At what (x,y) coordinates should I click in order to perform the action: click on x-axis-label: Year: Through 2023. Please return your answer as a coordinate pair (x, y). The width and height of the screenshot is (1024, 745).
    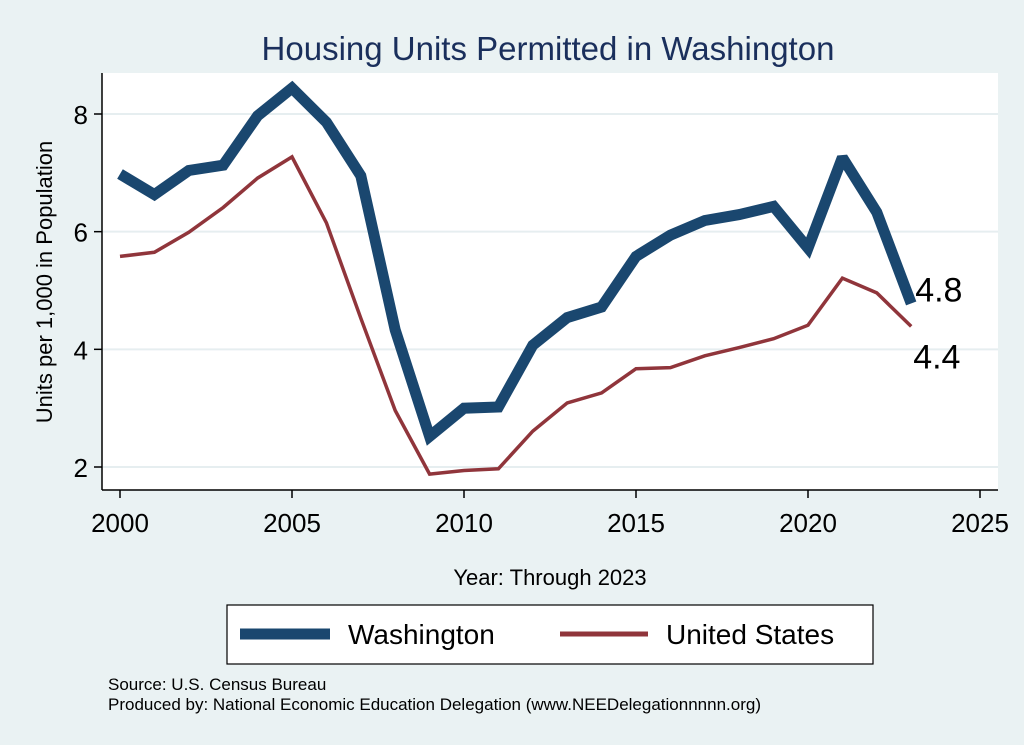
    Looking at the image, I should click on (549, 577).